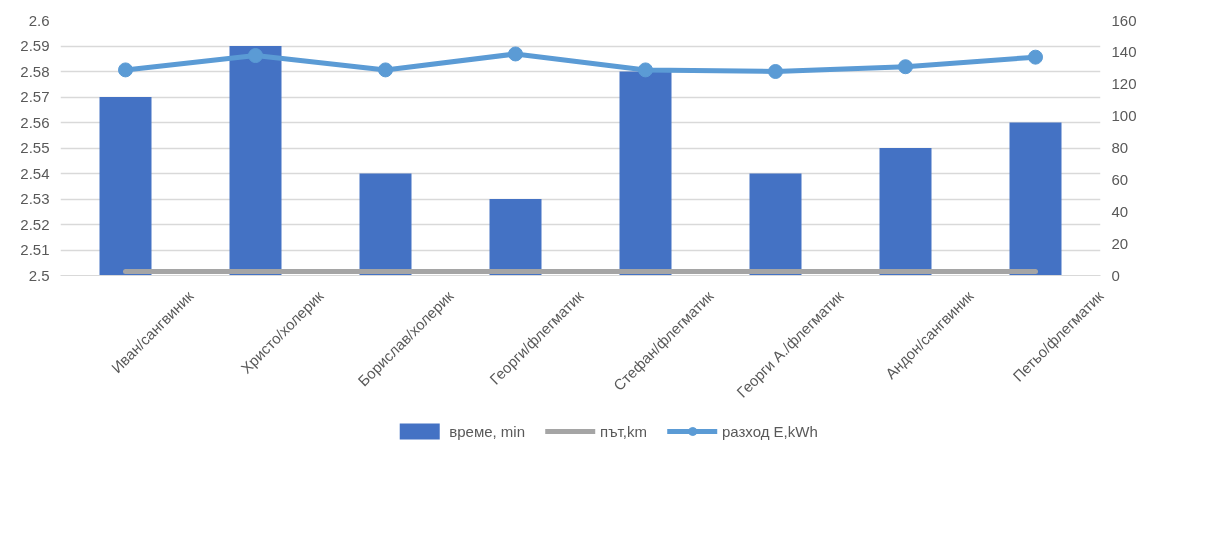  I want to click on y-tick-label: 2.57, so click(35, 96).